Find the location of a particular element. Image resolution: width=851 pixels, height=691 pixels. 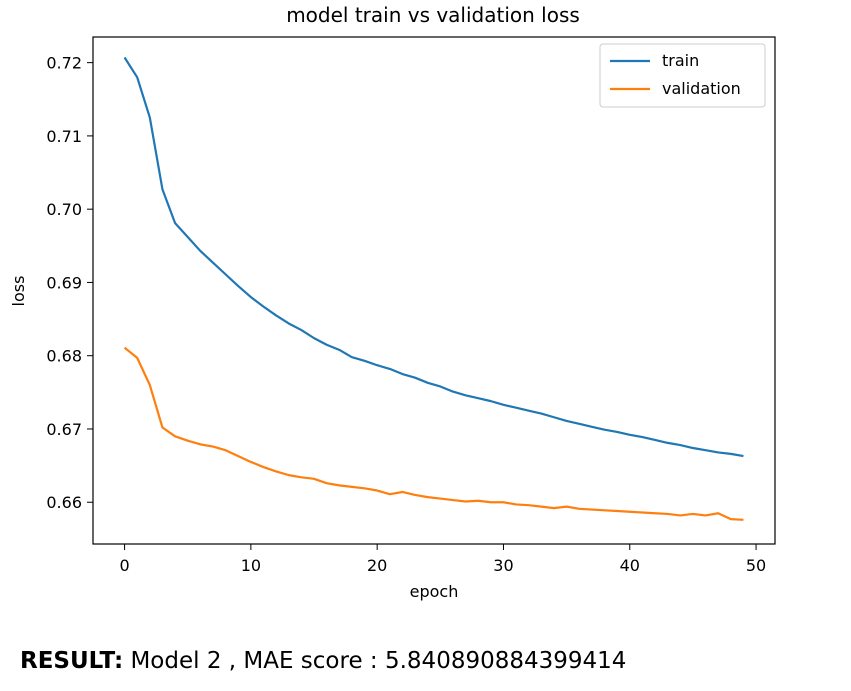

y-tick-label: 0.66 is located at coordinates (64, 502).